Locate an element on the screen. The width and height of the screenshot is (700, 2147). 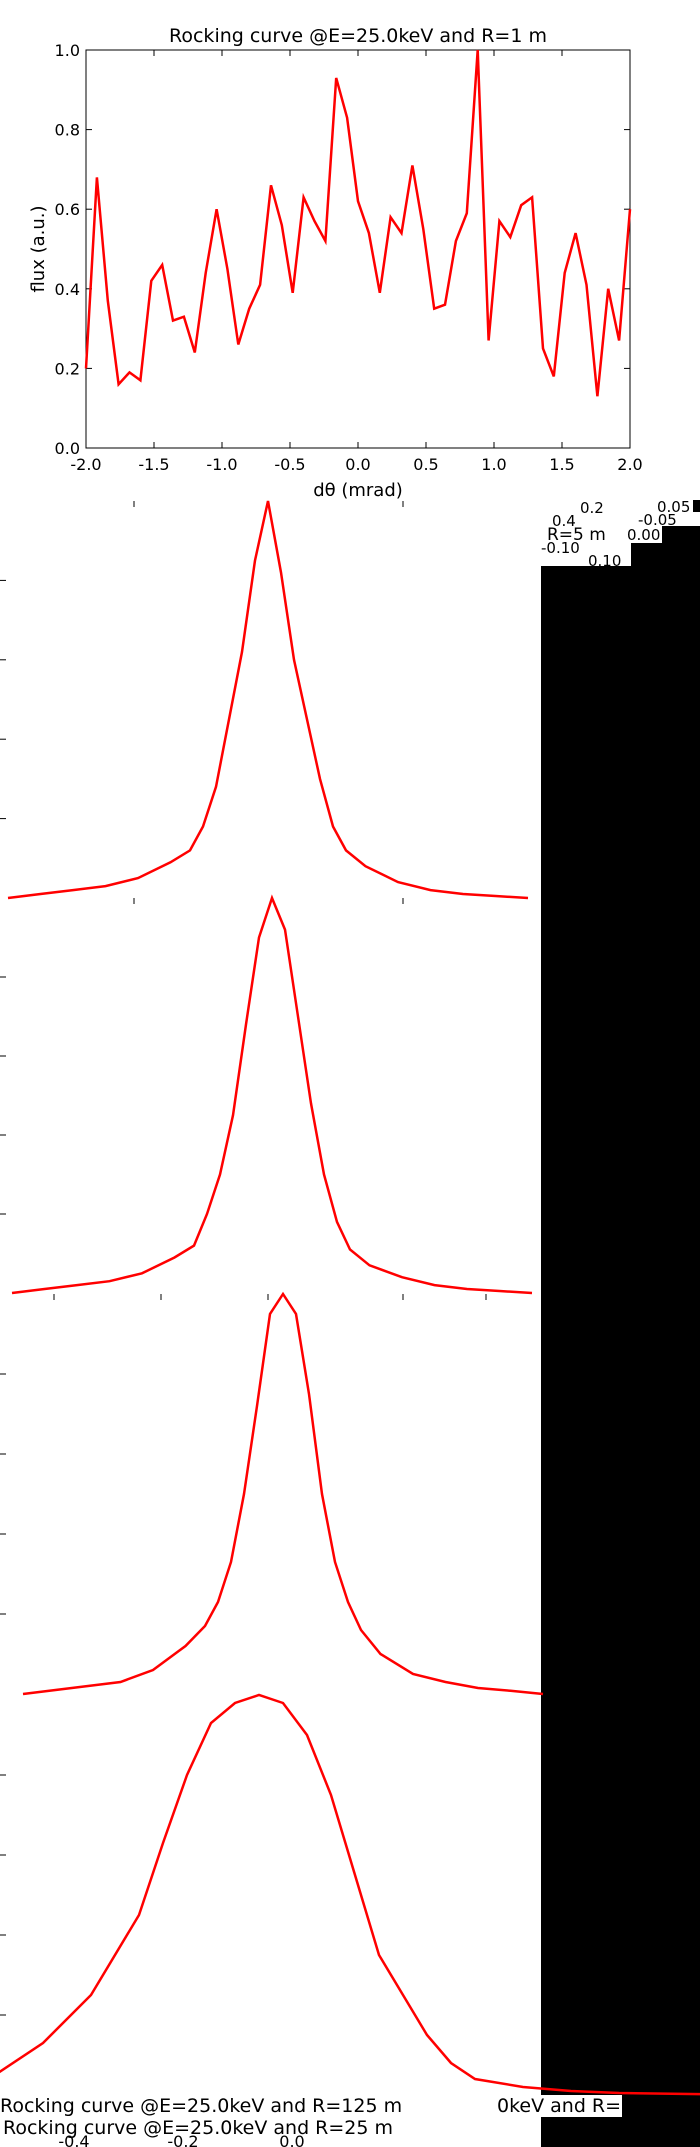
x-tick-label: -0.4 is located at coordinates (73, 2139).